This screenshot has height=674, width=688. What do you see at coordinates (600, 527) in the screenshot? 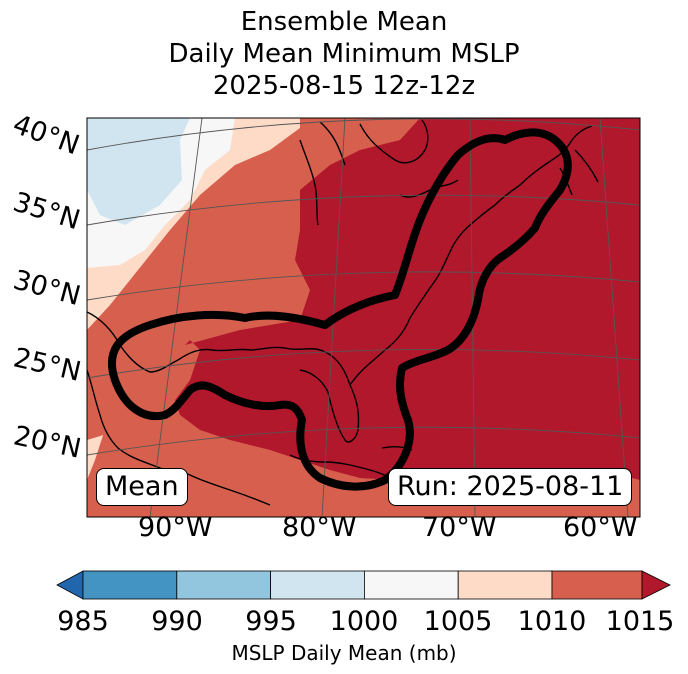
I see `lon-label-60: 60°W` at bounding box center [600, 527].